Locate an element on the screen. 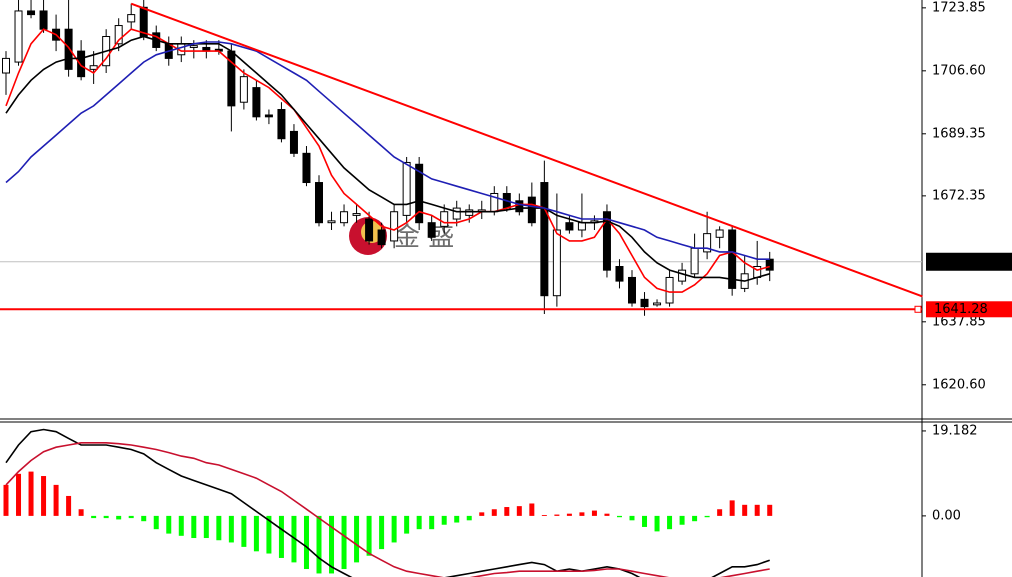 The height and width of the screenshot is (577, 1012). watermark-text: 金 盛 is located at coordinates (424, 238).